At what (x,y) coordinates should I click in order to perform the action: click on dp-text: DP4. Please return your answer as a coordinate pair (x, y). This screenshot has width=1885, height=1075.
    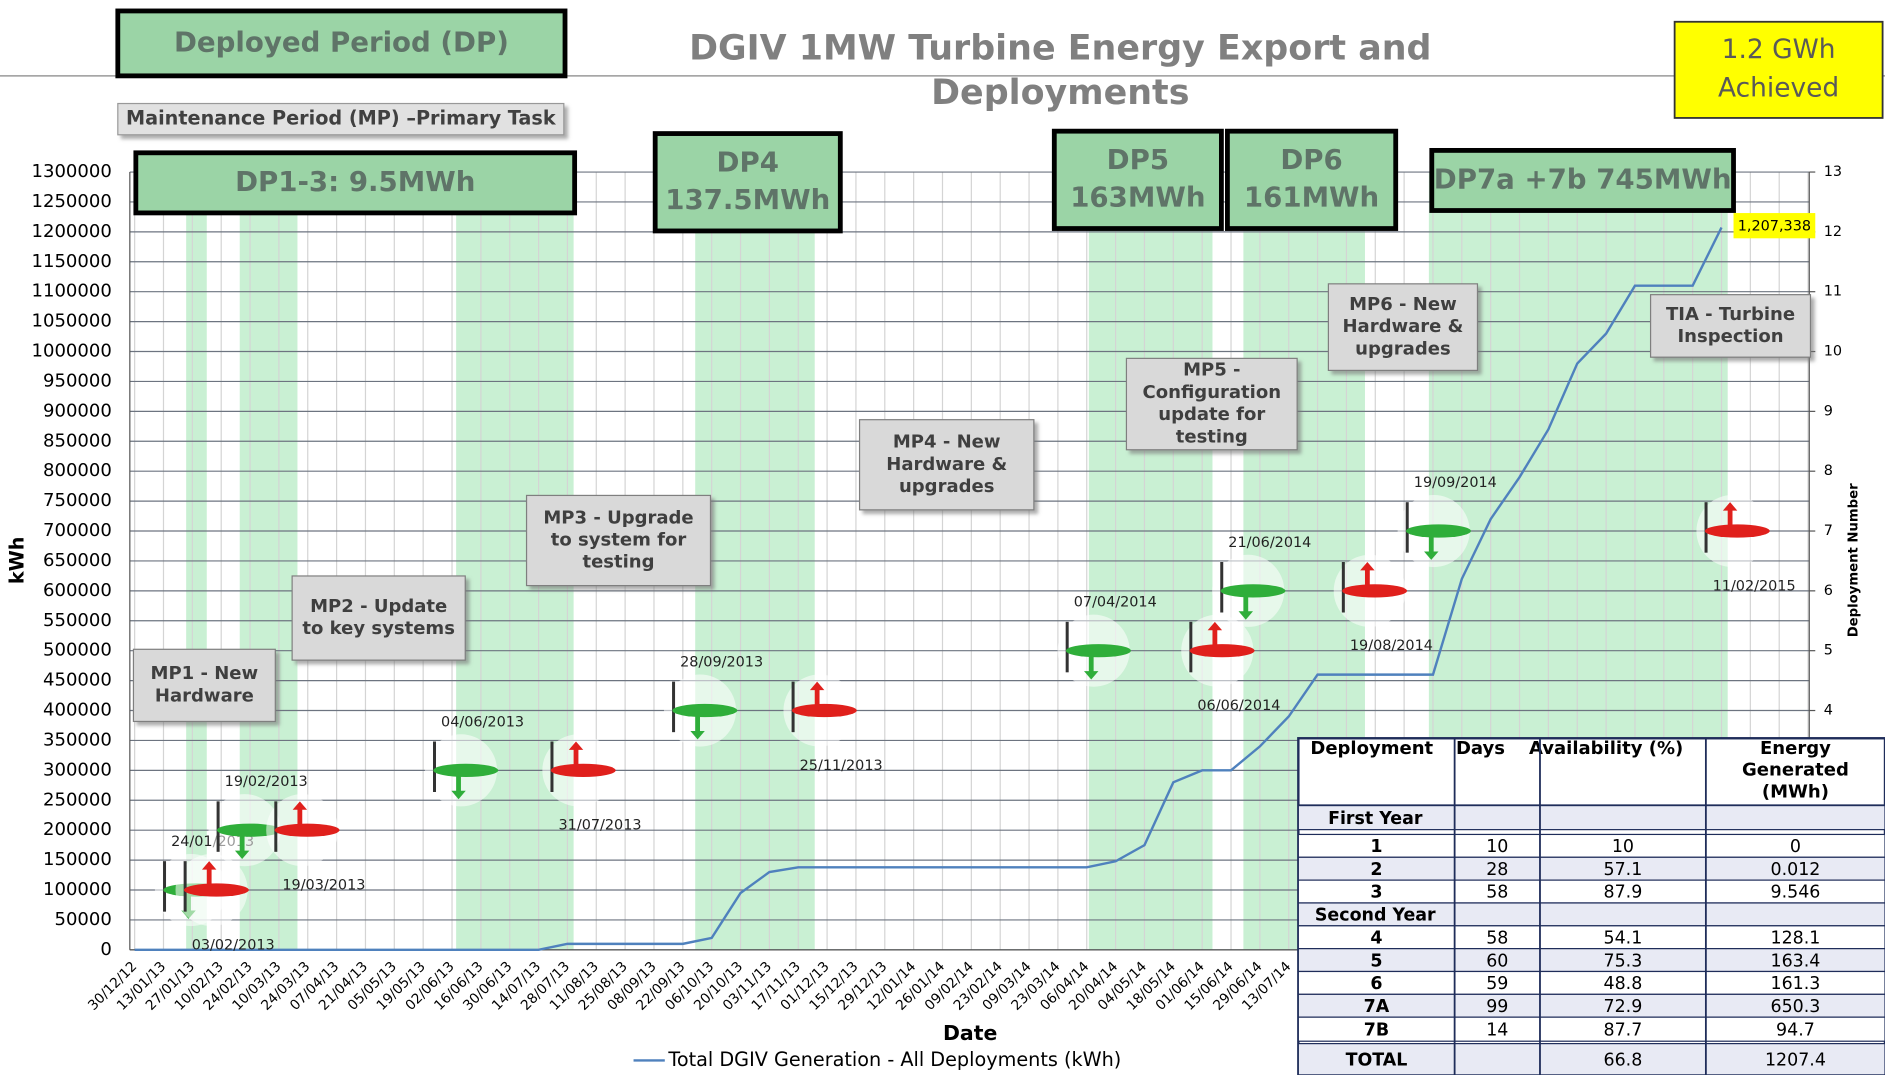
    Looking at the image, I should click on (748, 162).